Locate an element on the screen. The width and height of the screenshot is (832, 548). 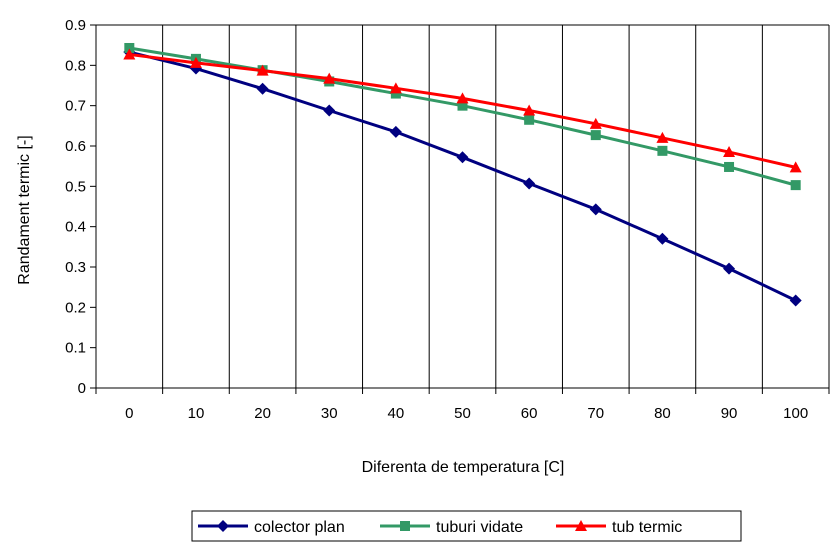
y-tick-label: 0.8 is located at coordinates (75, 65).